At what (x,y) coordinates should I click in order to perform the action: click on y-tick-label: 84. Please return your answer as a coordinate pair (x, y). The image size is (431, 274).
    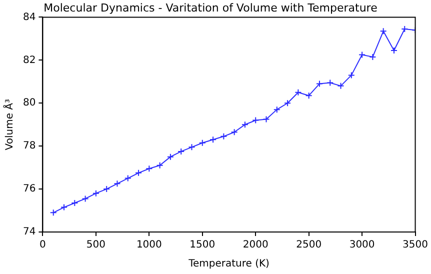
    Looking at the image, I should click on (29, 17).